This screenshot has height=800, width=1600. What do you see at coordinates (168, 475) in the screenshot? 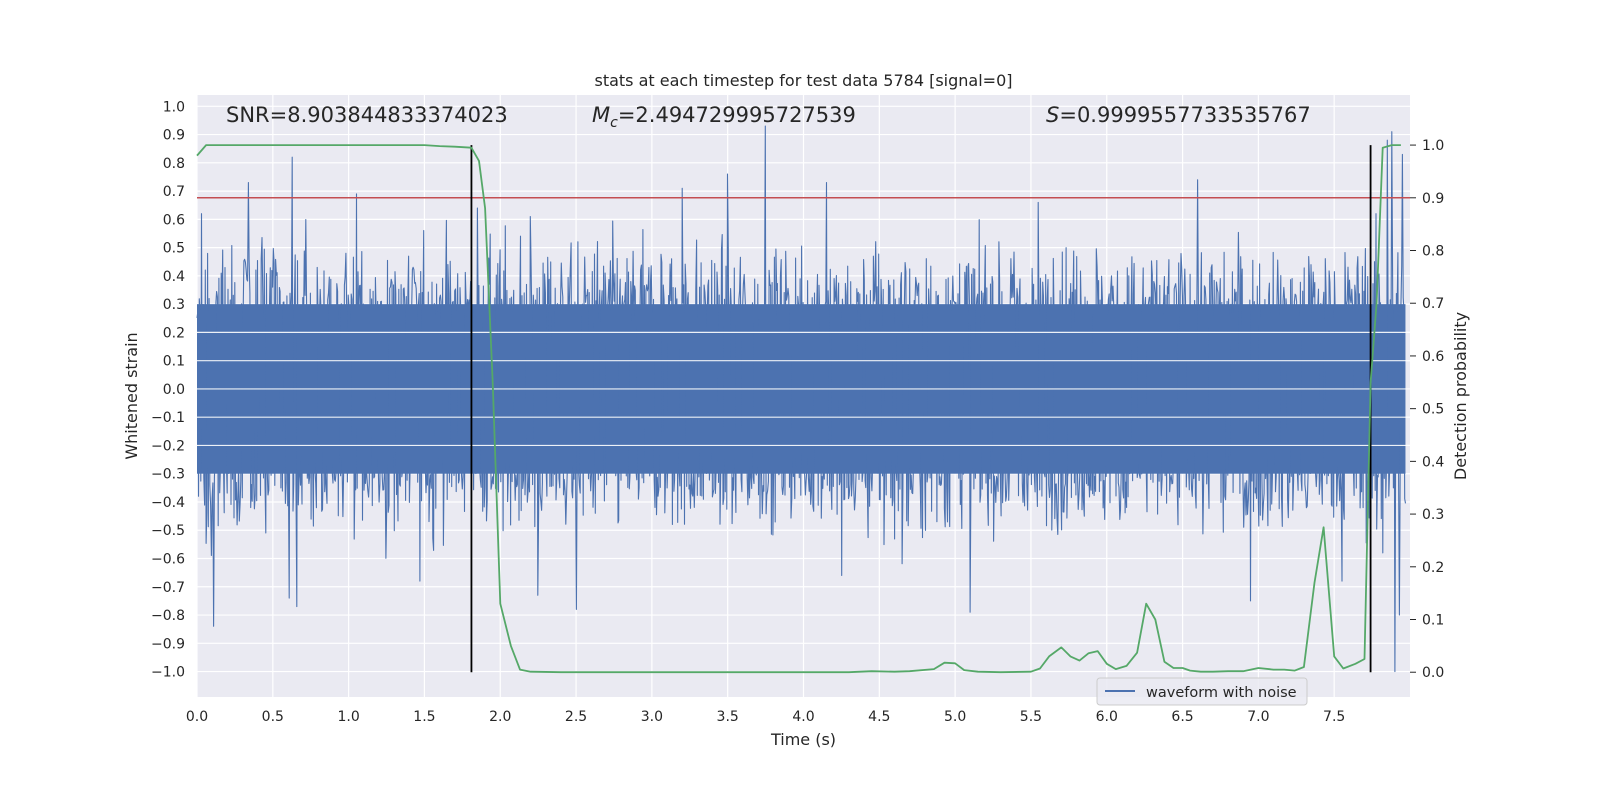
I see `y-tick-label: −0.3` at bounding box center [168, 475].